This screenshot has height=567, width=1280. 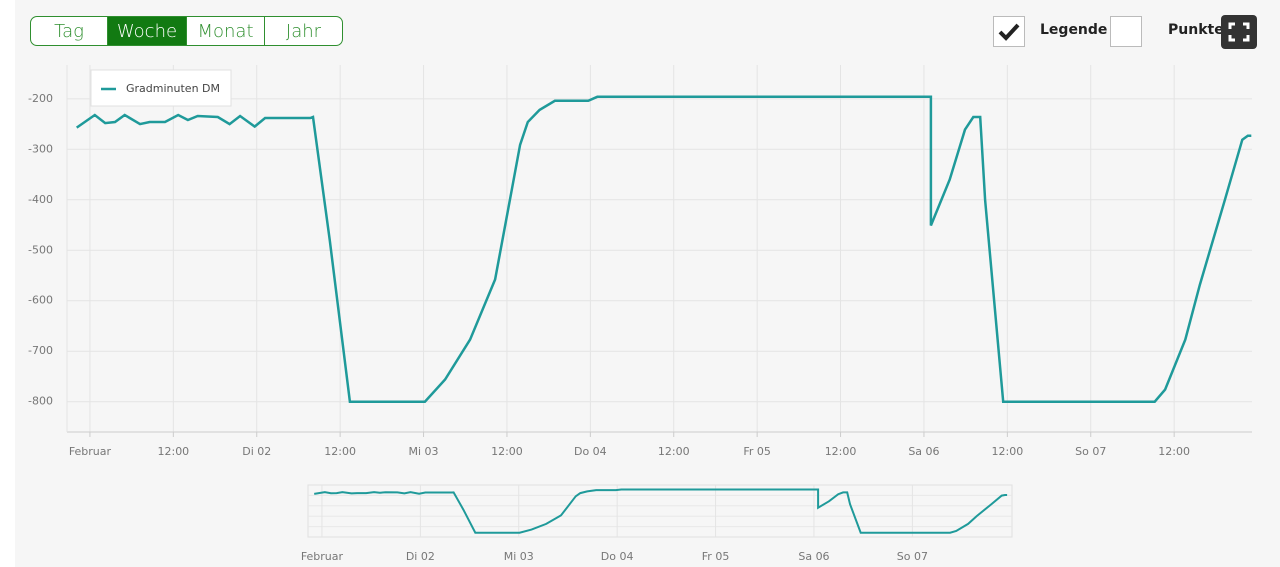 I want to click on x-tick-label: So 07, so click(x=1090, y=451).